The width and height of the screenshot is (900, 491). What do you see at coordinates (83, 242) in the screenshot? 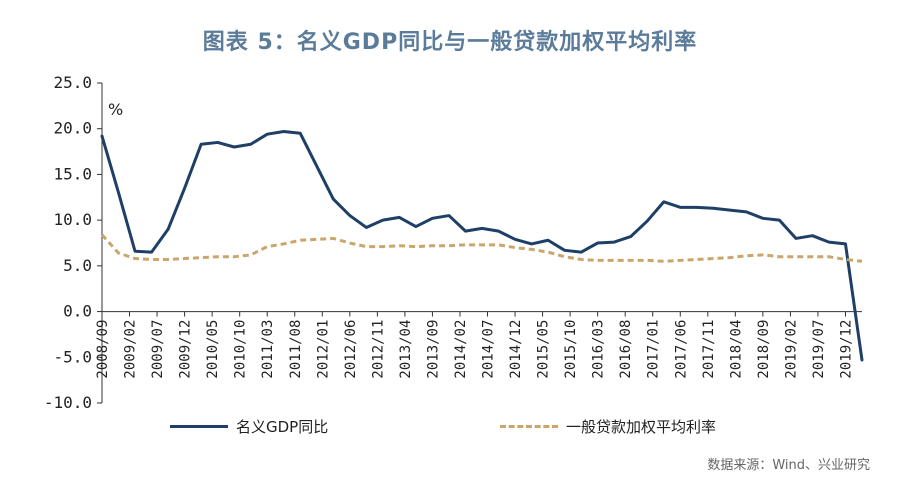
I see `y-axis: 25.0 20.0 15.0 10.0 5.0 0.0 -5.0 -10.0%` at bounding box center [83, 242].